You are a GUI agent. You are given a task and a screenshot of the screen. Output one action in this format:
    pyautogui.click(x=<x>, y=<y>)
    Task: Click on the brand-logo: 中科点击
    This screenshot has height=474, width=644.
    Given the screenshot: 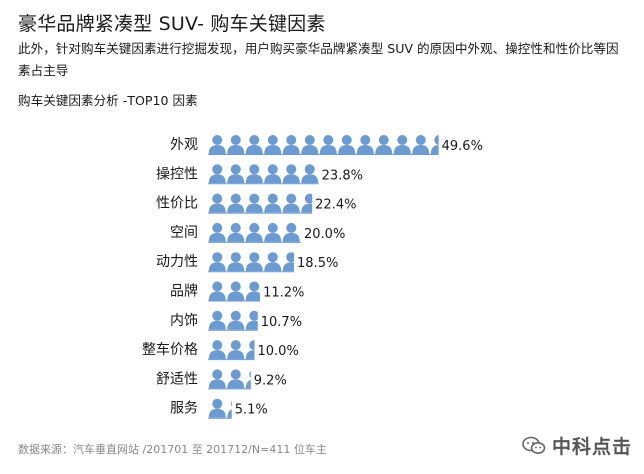 What is the action you would take?
    pyautogui.click(x=577, y=445)
    